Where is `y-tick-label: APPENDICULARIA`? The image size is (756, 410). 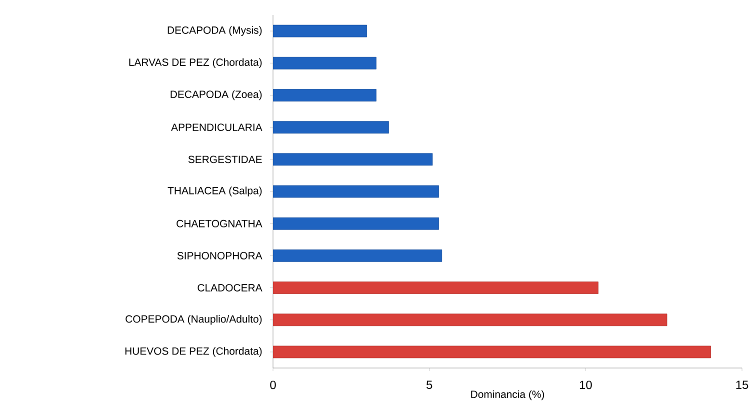
y-tick-label: APPENDICULARIA is located at coordinates (216, 128).